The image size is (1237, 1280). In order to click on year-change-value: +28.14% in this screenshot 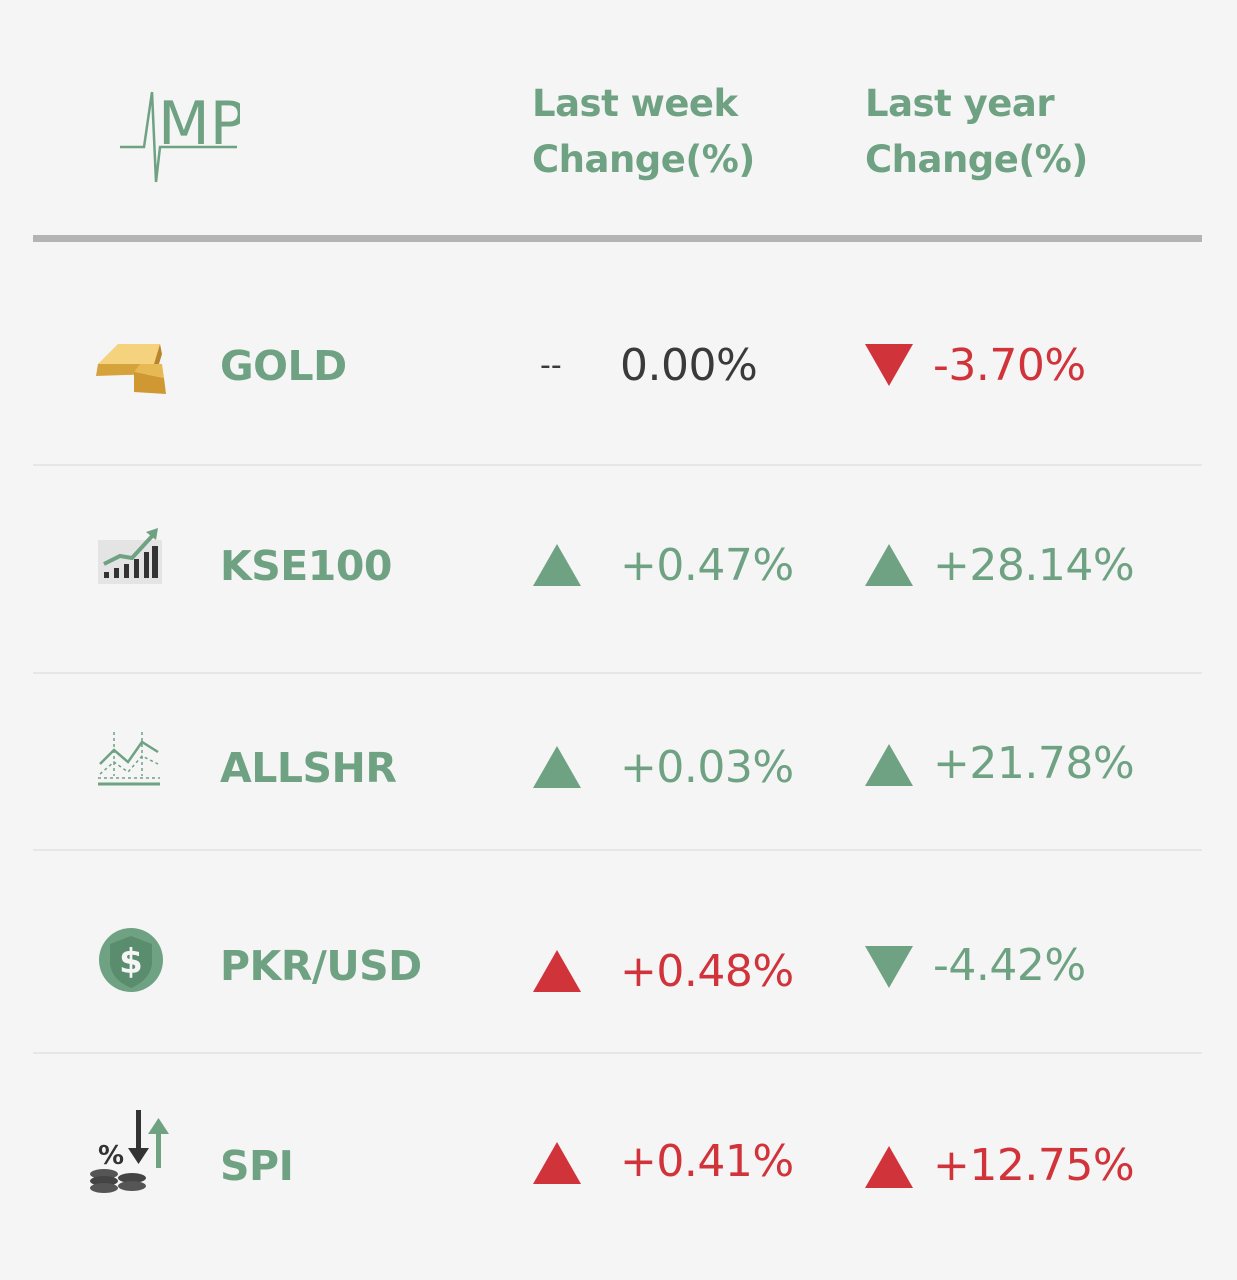, I will do `click(1034, 565)`.